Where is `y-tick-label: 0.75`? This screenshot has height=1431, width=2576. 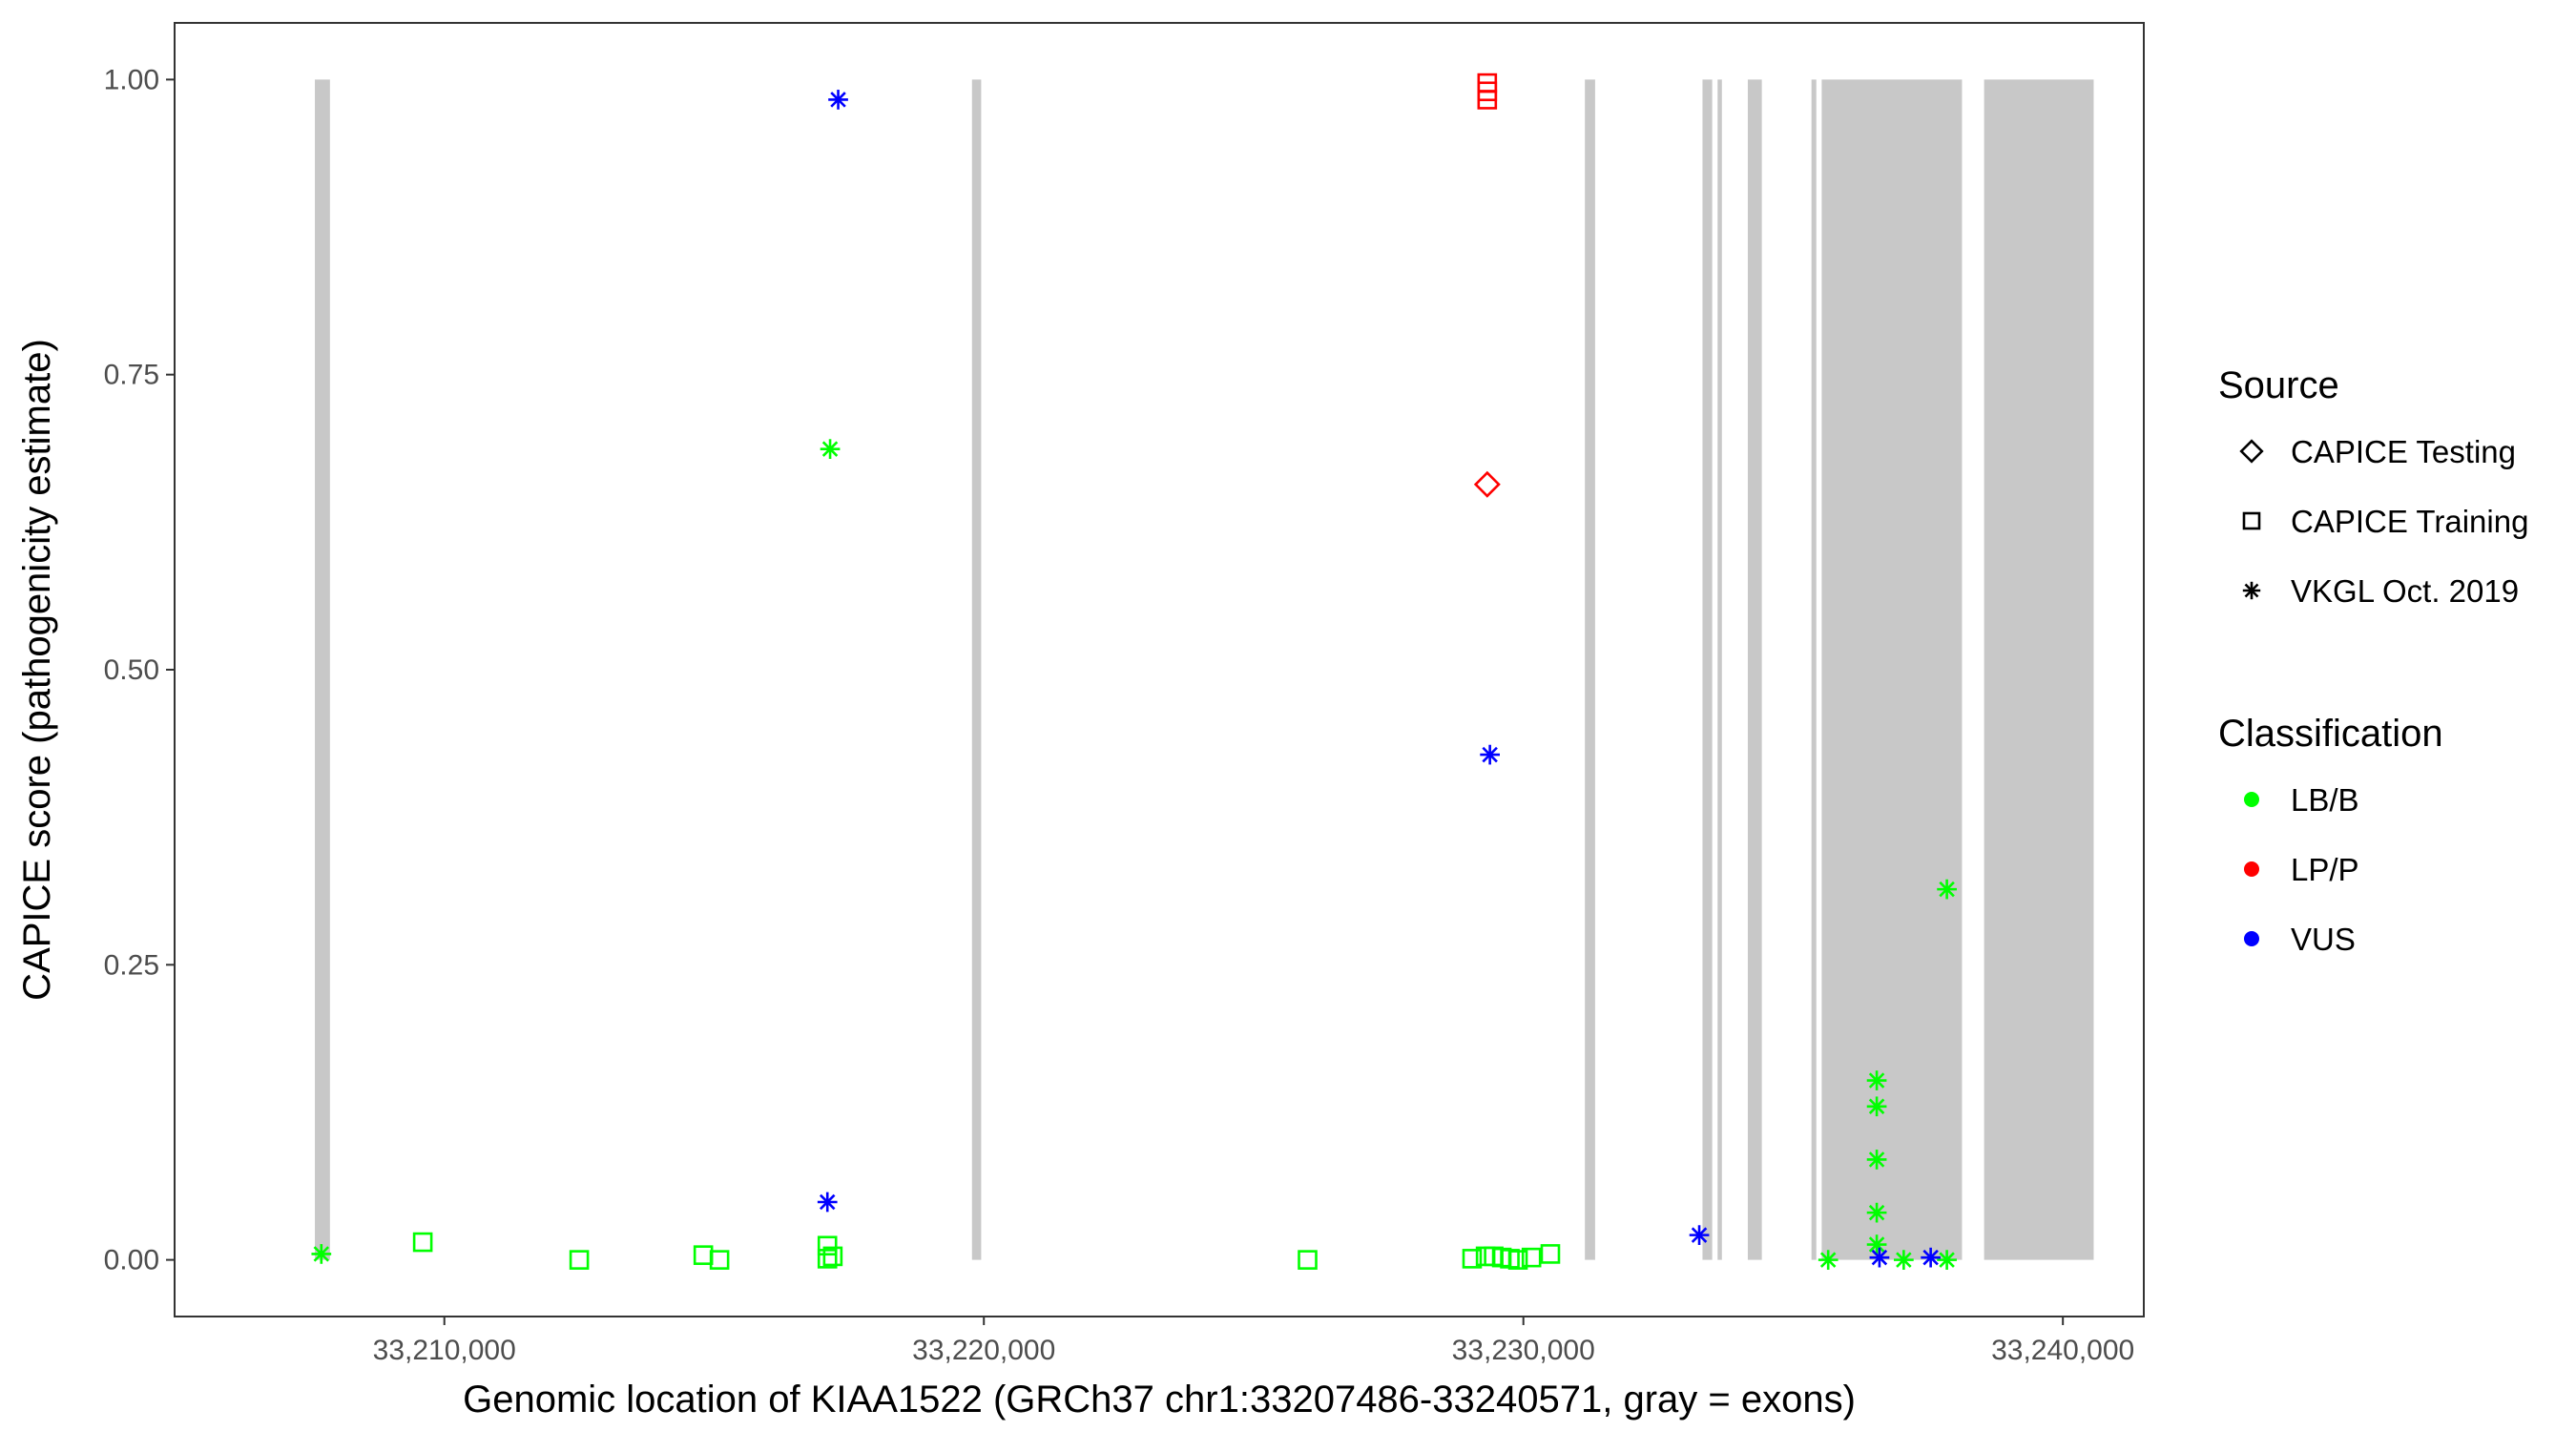
y-tick-label: 0.75 is located at coordinates (131, 375).